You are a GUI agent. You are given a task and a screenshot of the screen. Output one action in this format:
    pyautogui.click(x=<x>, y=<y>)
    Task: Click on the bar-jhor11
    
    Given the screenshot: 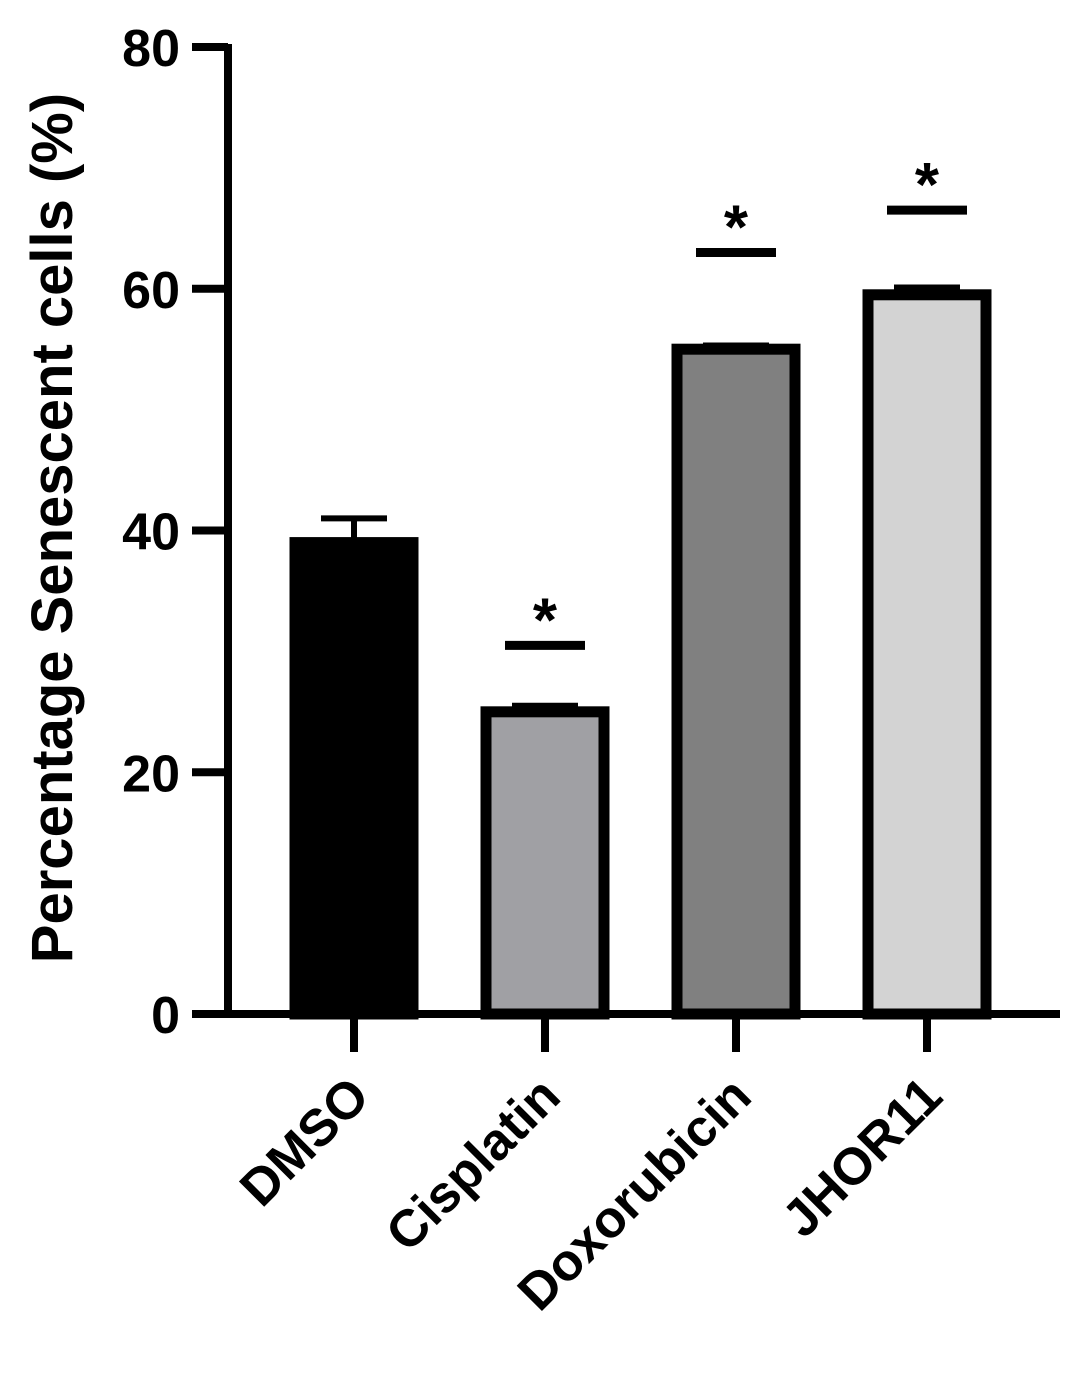 What is the action you would take?
    pyautogui.click(x=927, y=654)
    